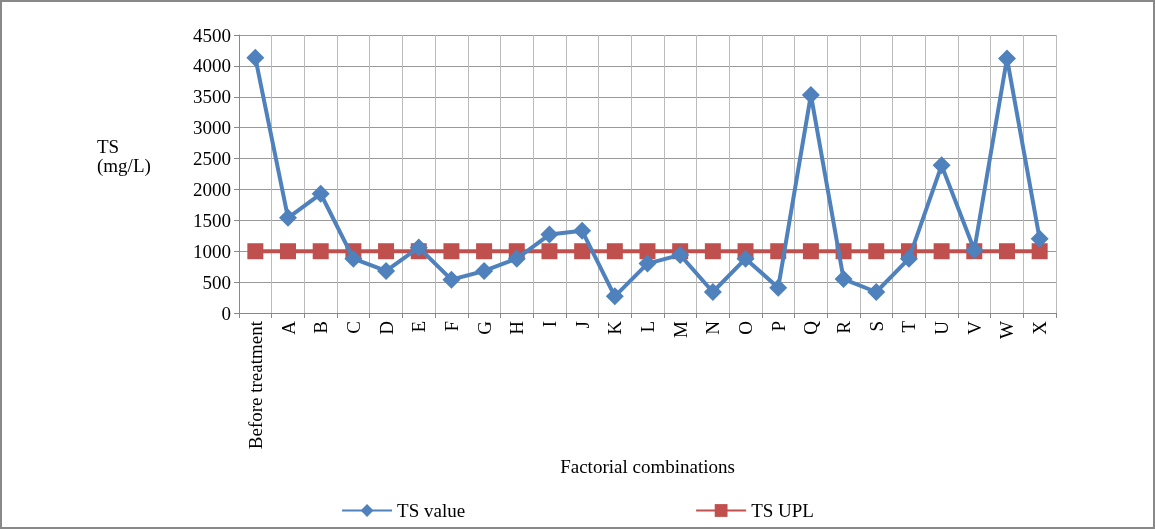 This screenshot has width=1155, height=529. Describe the element at coordinates (212, 251) in the screenshot. I see `y-tick-label: 1000` at that location.